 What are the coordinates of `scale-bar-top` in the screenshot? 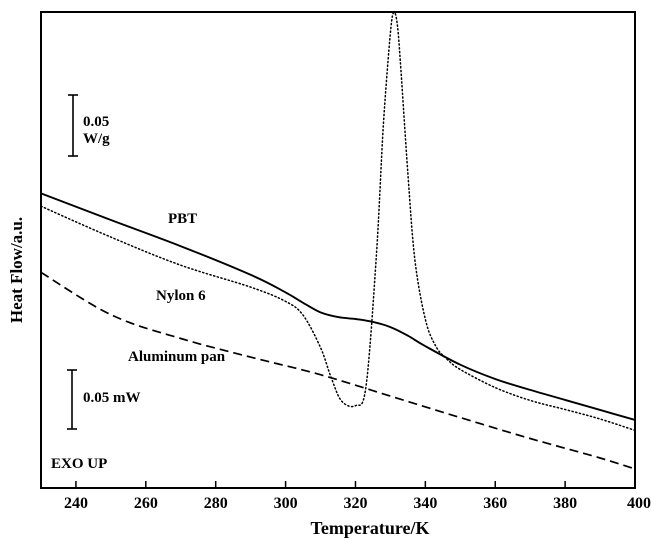 It's located at (73, 125).